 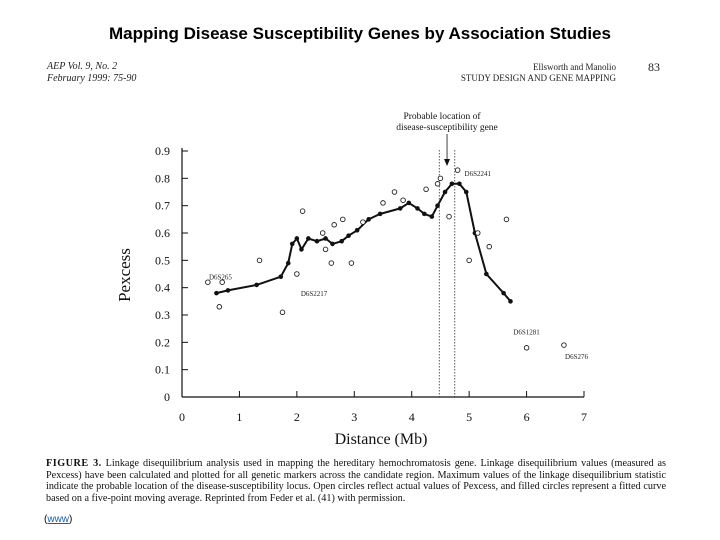 I want to click on x-tick-label: 0, so click(x=182, y=417).